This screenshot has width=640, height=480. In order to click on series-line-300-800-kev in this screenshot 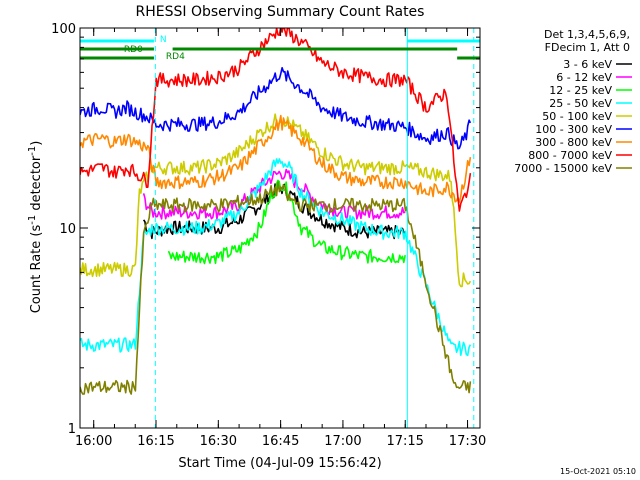, I will do `click(276, 158)`.